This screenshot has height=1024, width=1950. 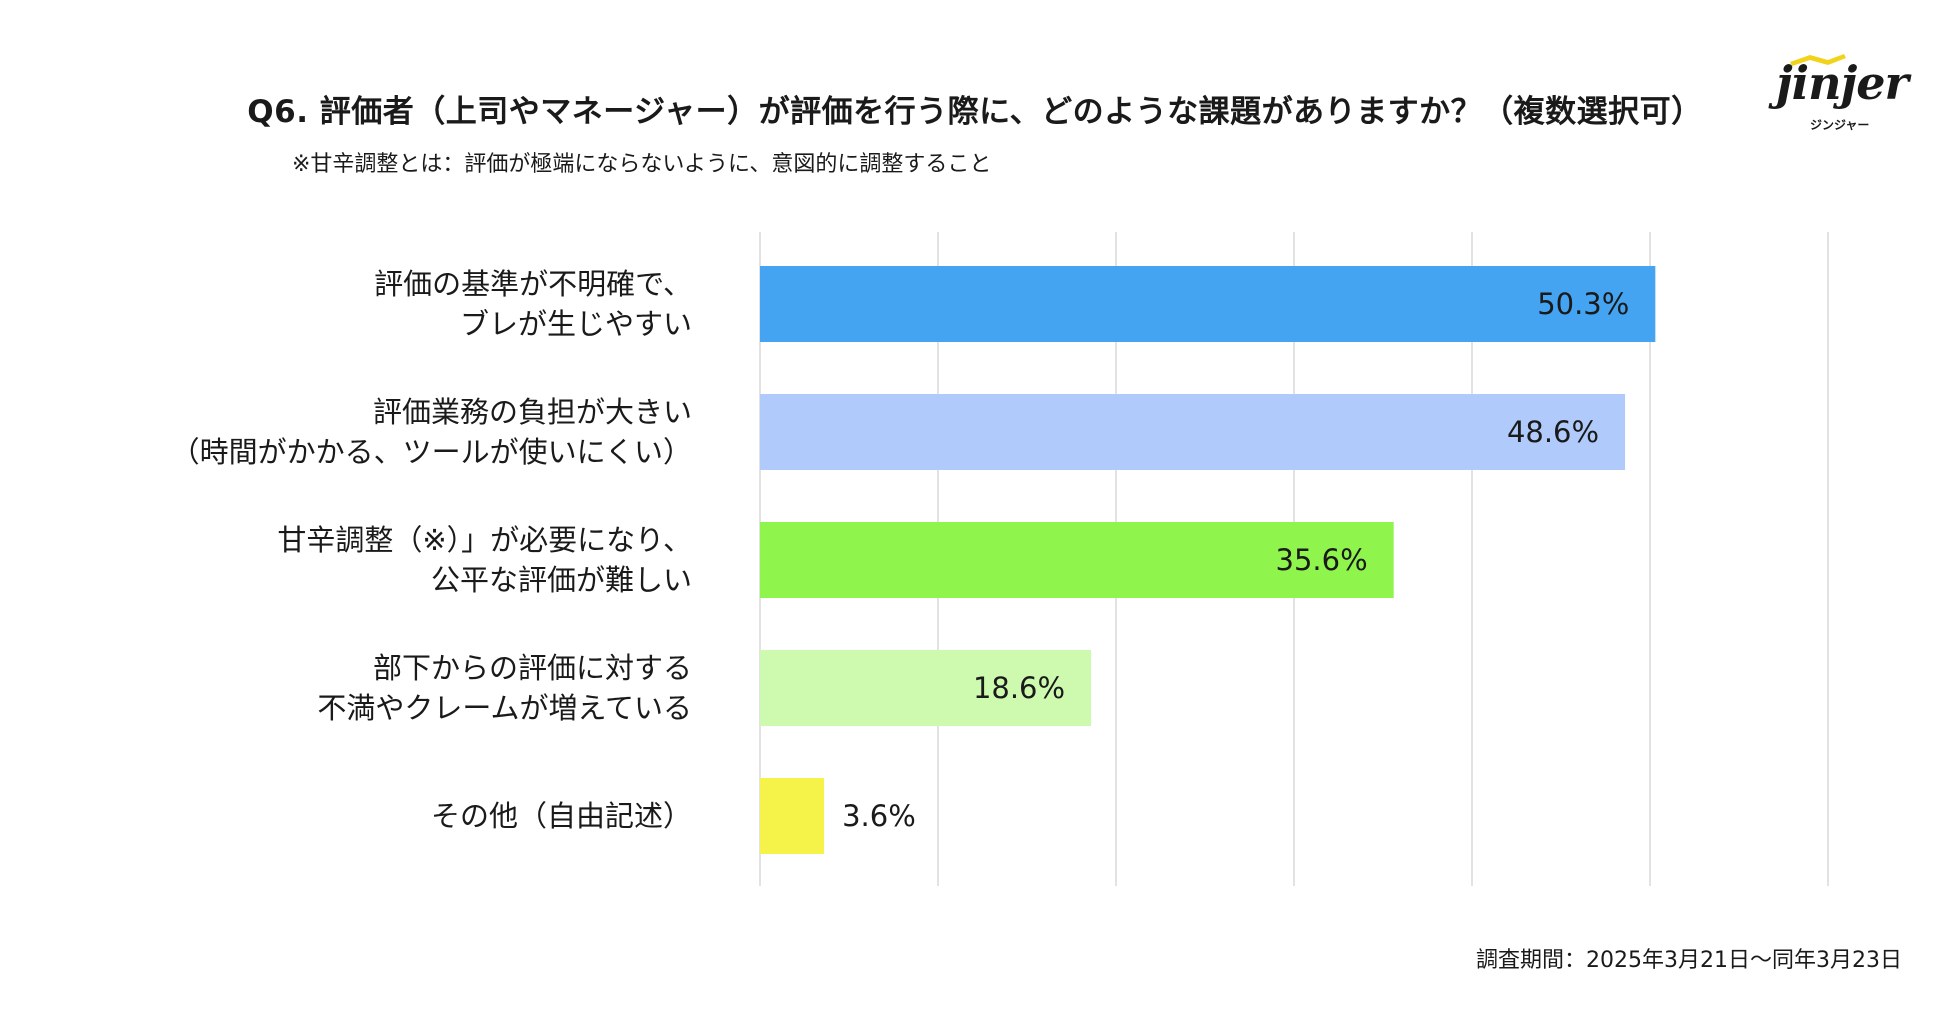 What do you see at coordinates (1818, 60) in the screenshot?
I see `logo-hat-icon` at bounding box center [1818, 60].